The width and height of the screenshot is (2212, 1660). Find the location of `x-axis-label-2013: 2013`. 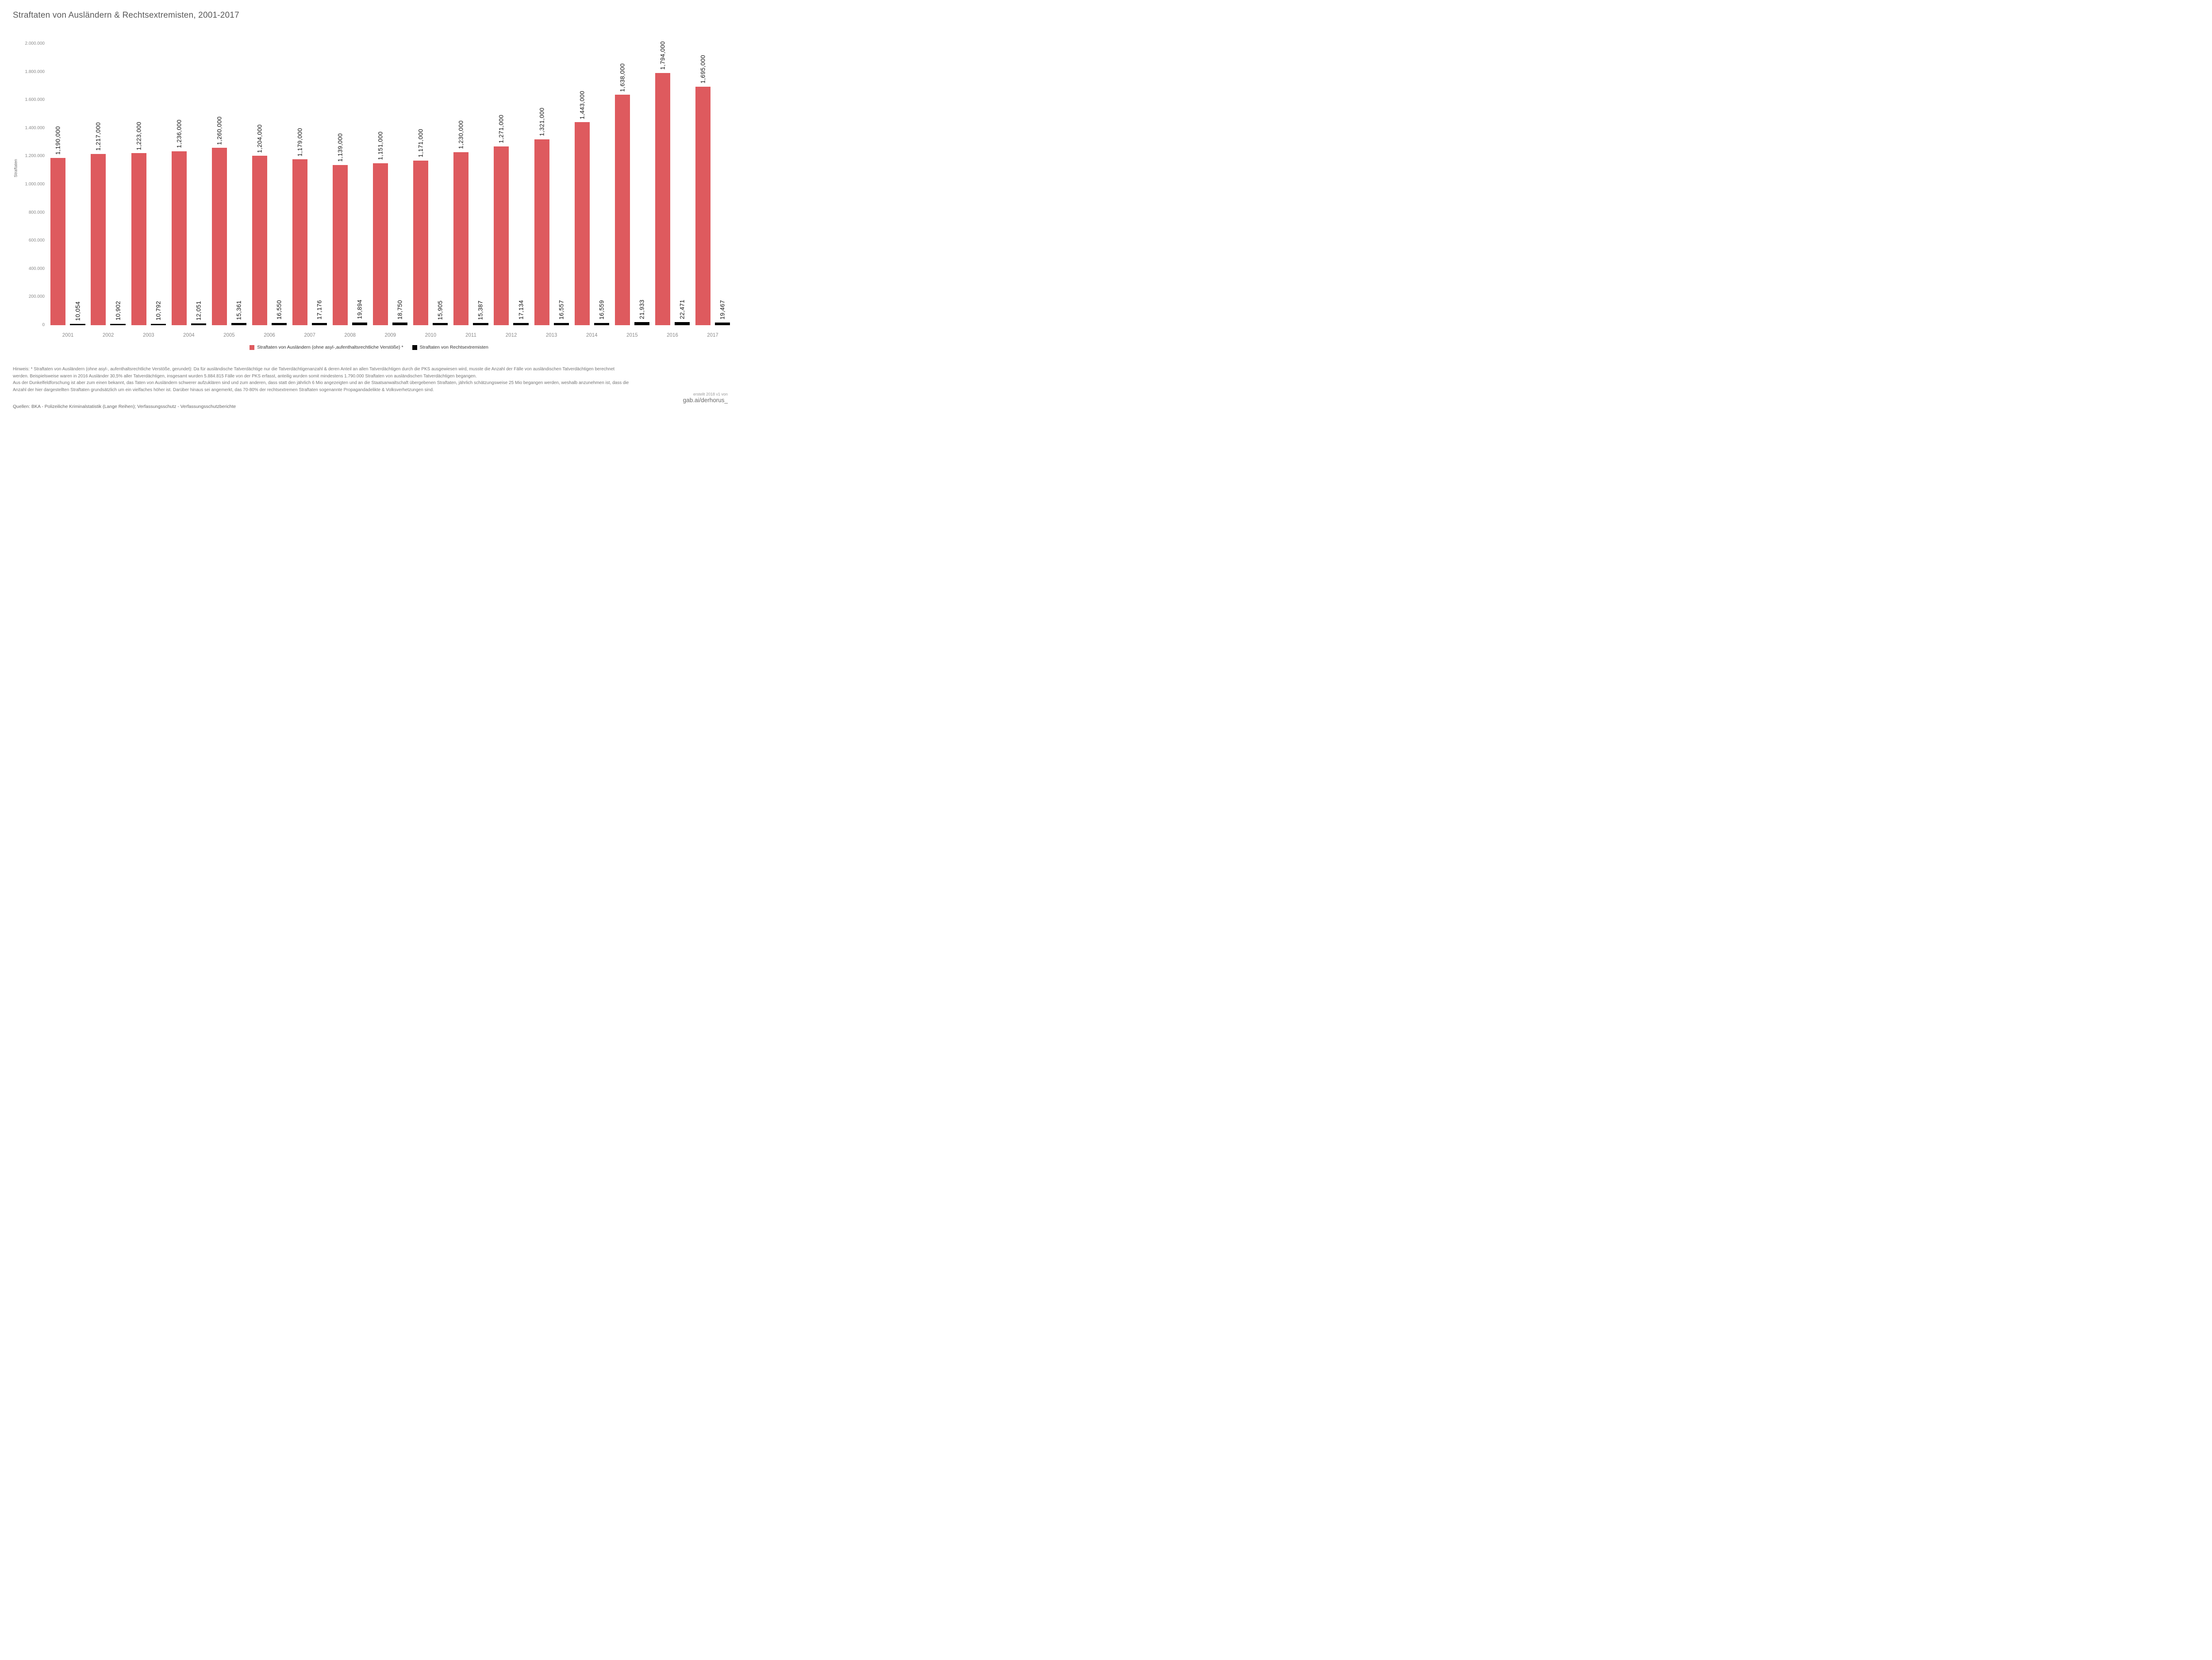

x-axis-label-2013: 2013 is located at coordinates (551, 335).